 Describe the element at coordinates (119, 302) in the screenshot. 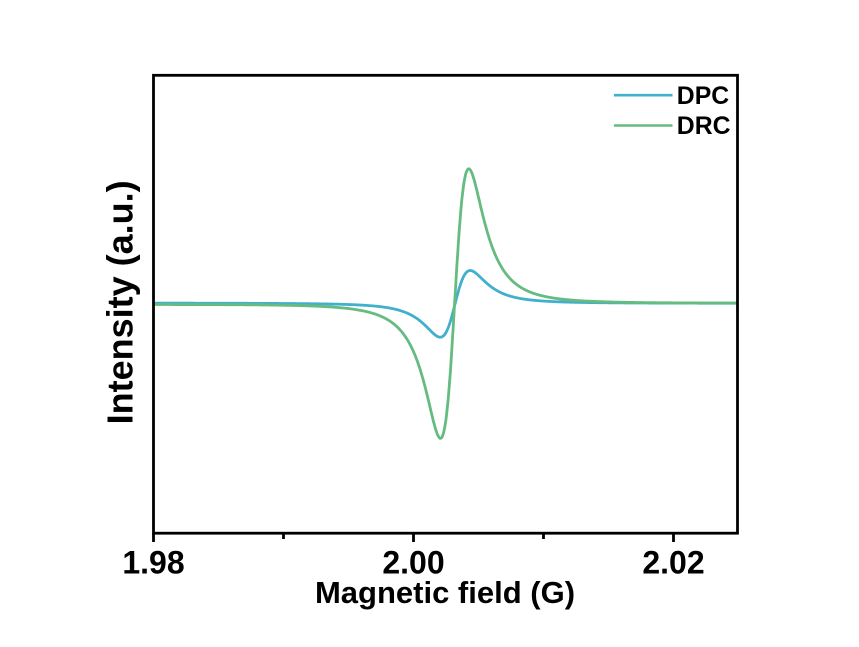

I see `svg-text: Intensity (a.u.)` at that location.